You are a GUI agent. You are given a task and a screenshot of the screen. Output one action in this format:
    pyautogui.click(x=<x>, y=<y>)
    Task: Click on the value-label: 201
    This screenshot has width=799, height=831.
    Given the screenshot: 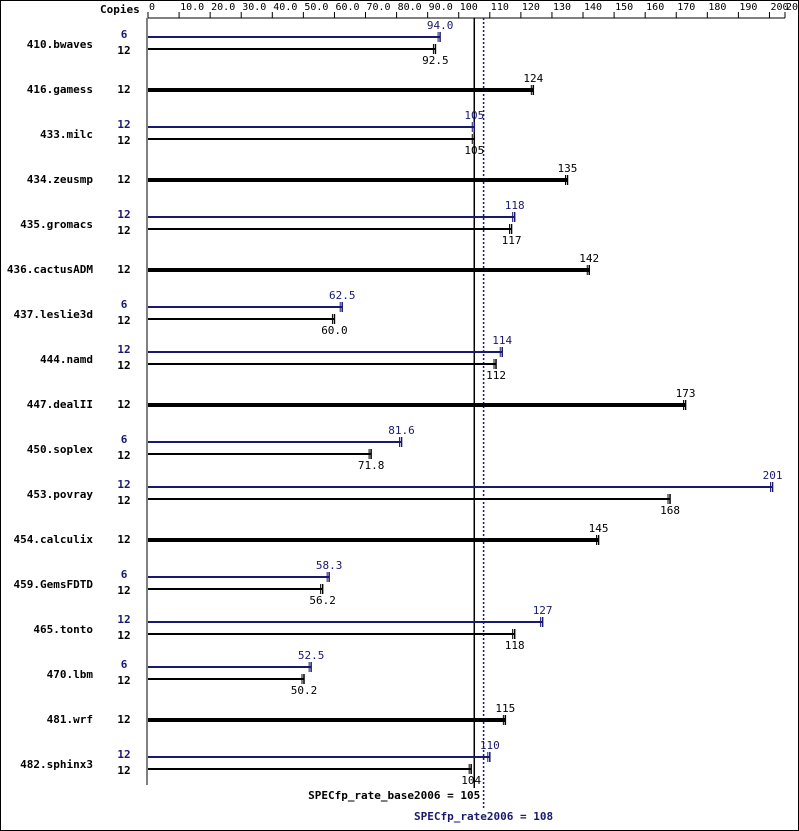 What is the action you would take?
    pyautogui.click(x=773, y=475)
    